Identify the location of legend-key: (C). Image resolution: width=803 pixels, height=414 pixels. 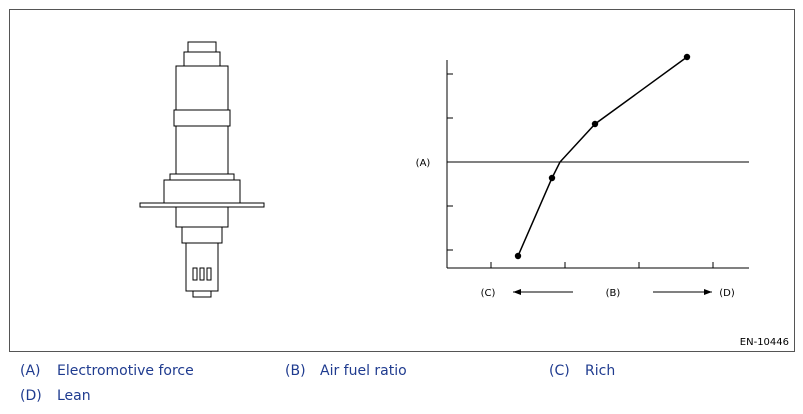
(559, 371).